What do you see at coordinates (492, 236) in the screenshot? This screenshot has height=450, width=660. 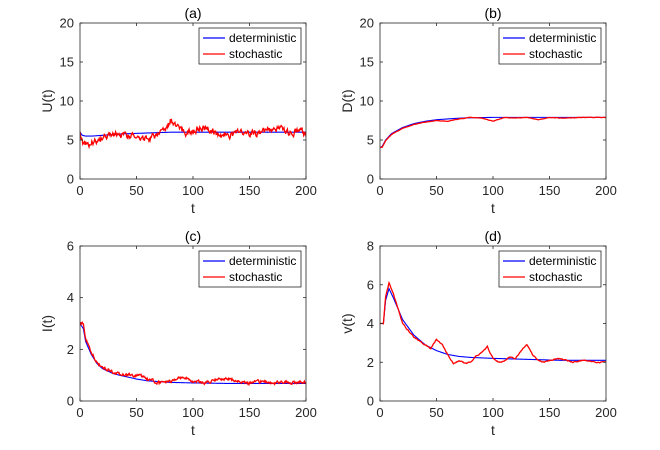 I see `panel-title: (d)` at bounding box center [492, 236].